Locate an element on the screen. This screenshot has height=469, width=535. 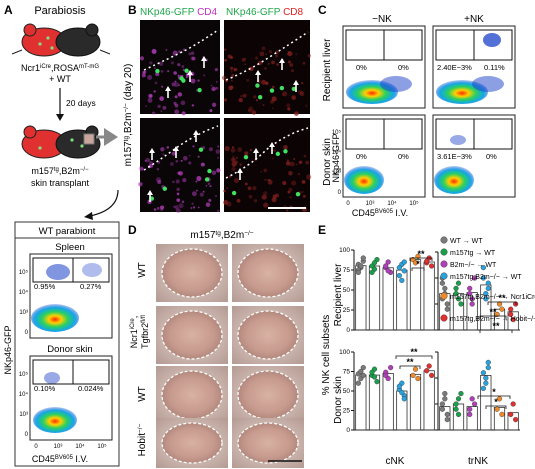
panel-d-row-hobit: Hobit−/− is located at coordinates (142, 439).